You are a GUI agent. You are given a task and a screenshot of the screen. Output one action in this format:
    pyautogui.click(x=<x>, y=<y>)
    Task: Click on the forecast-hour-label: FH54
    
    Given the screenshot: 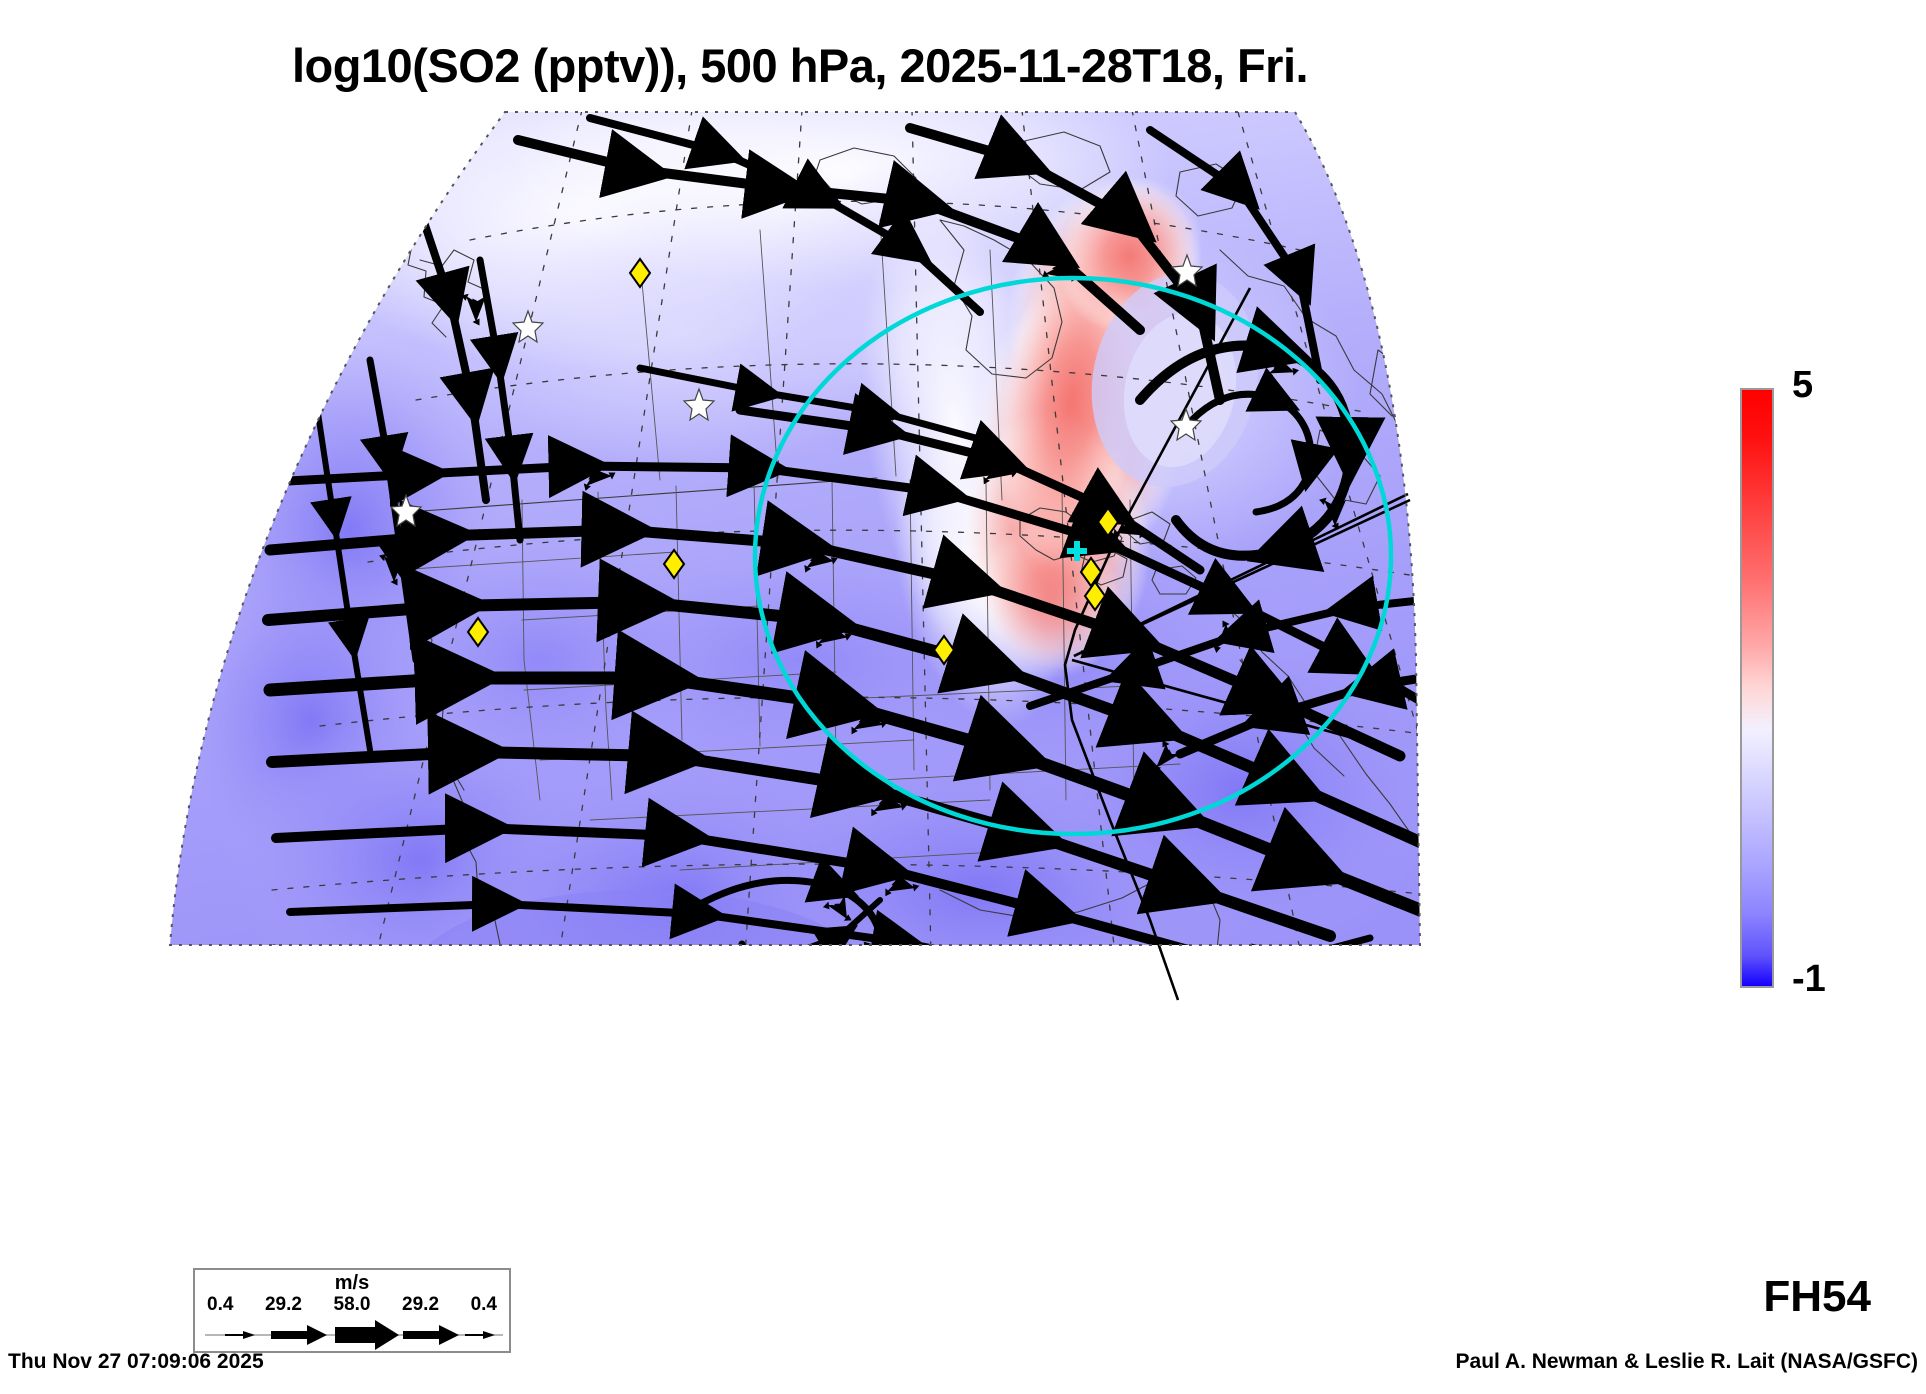 What is the action you would take?
    pyautogui.click(x=1817, y=1296)
    